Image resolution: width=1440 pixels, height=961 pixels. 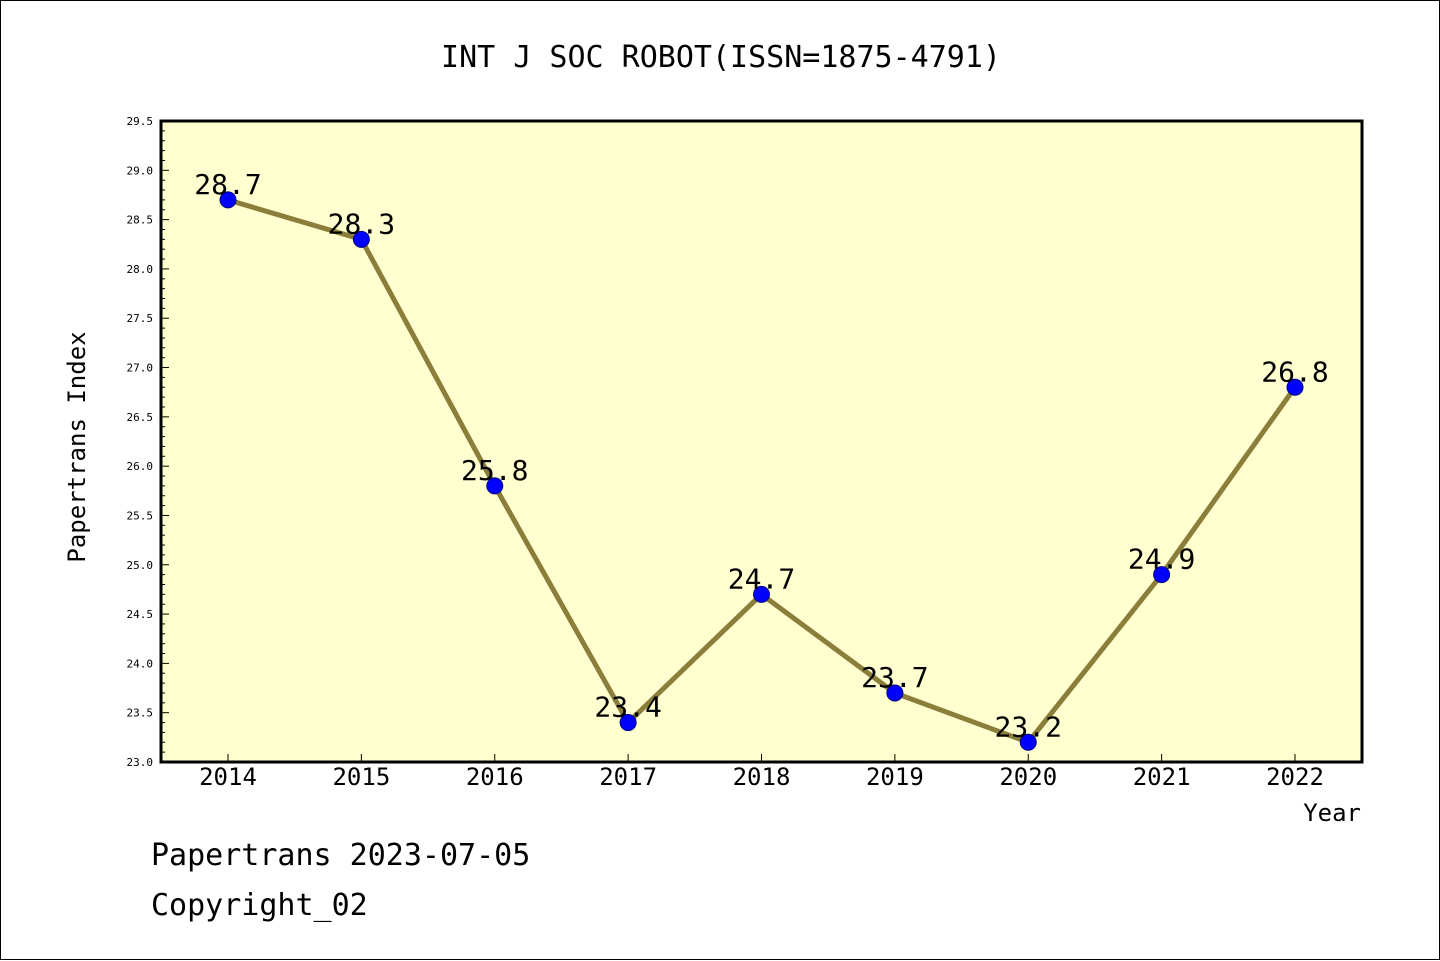 What do you see at coordinates (140, 269) in the screenshot?
I see `y-tick-label: 28.0` at bounding box center [140, 269].